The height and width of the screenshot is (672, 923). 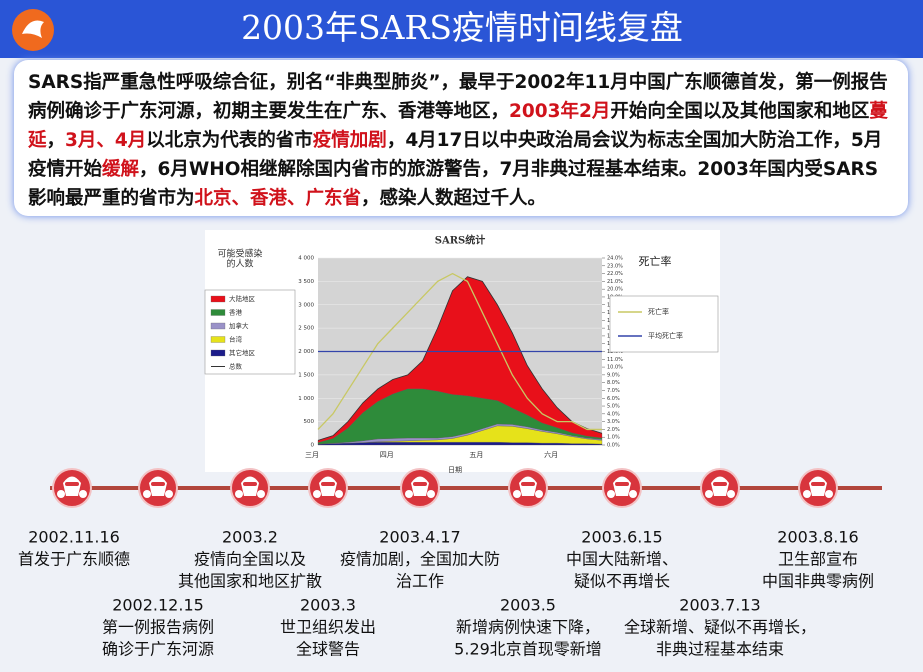 I want to click on y2-tick-label: 5.0%, so click(x=613, y=407).